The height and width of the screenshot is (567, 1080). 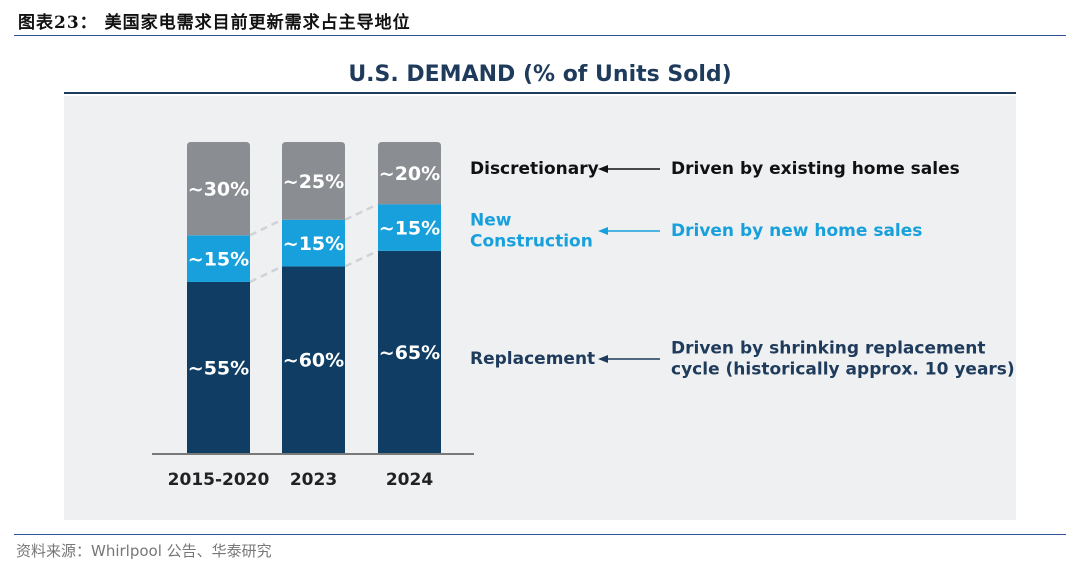 I want to click on bottom-rule, so click(x=540, y=534).